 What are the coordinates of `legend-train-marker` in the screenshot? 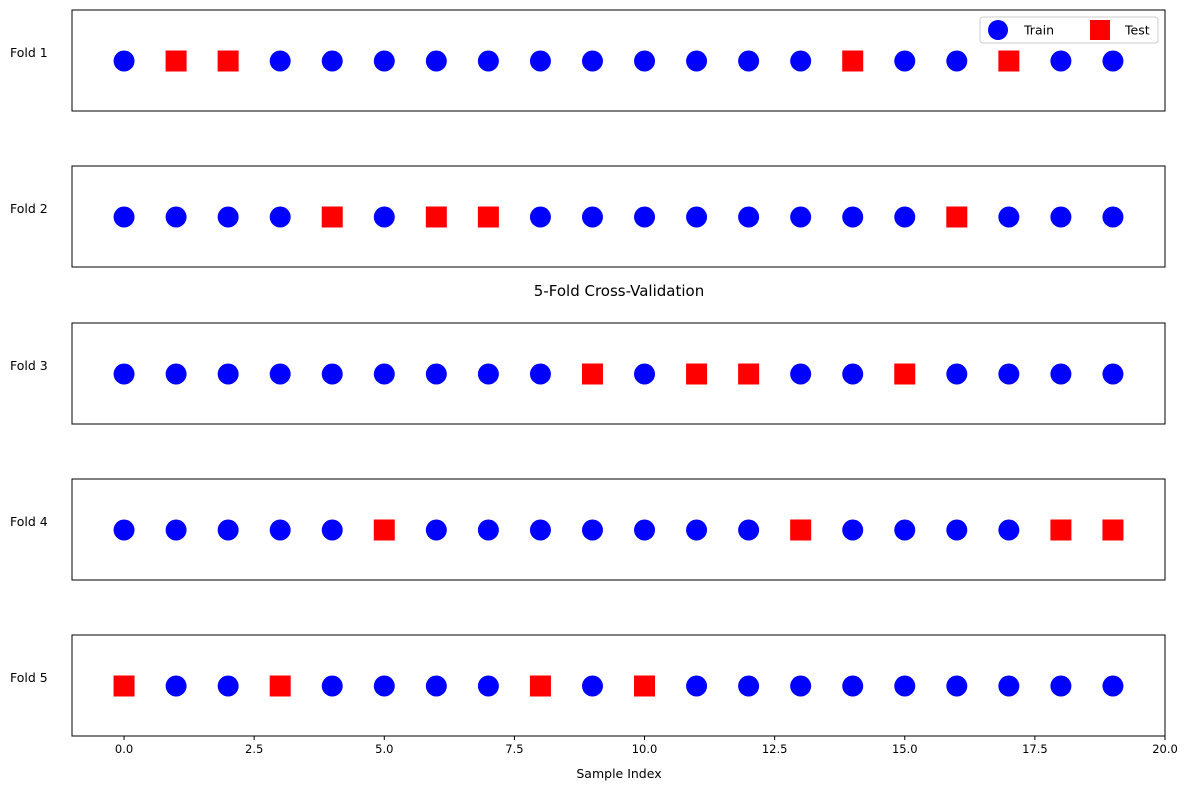 It's located at (998, 30).